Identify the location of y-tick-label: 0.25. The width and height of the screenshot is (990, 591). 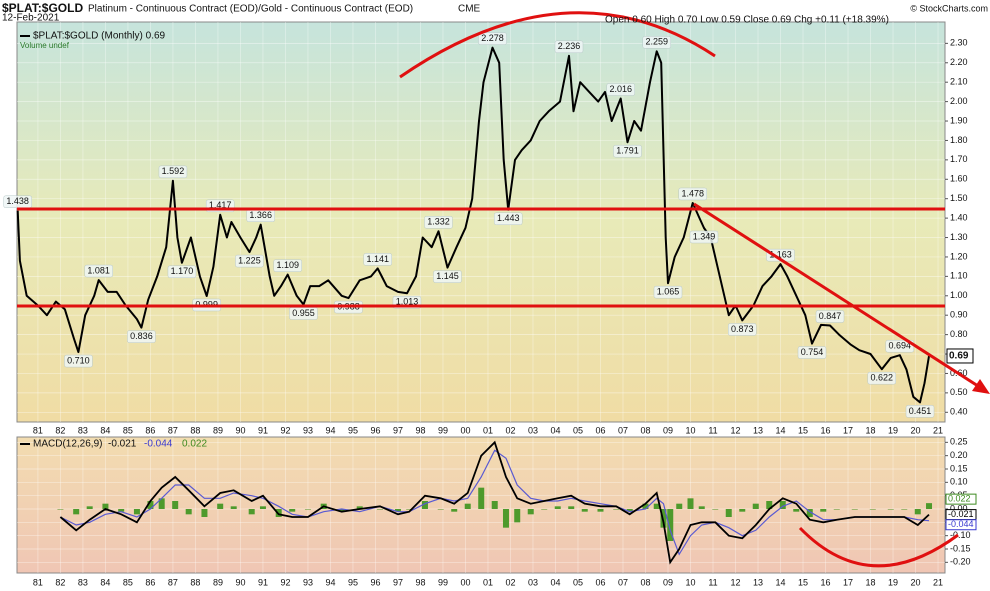
(959, 442).